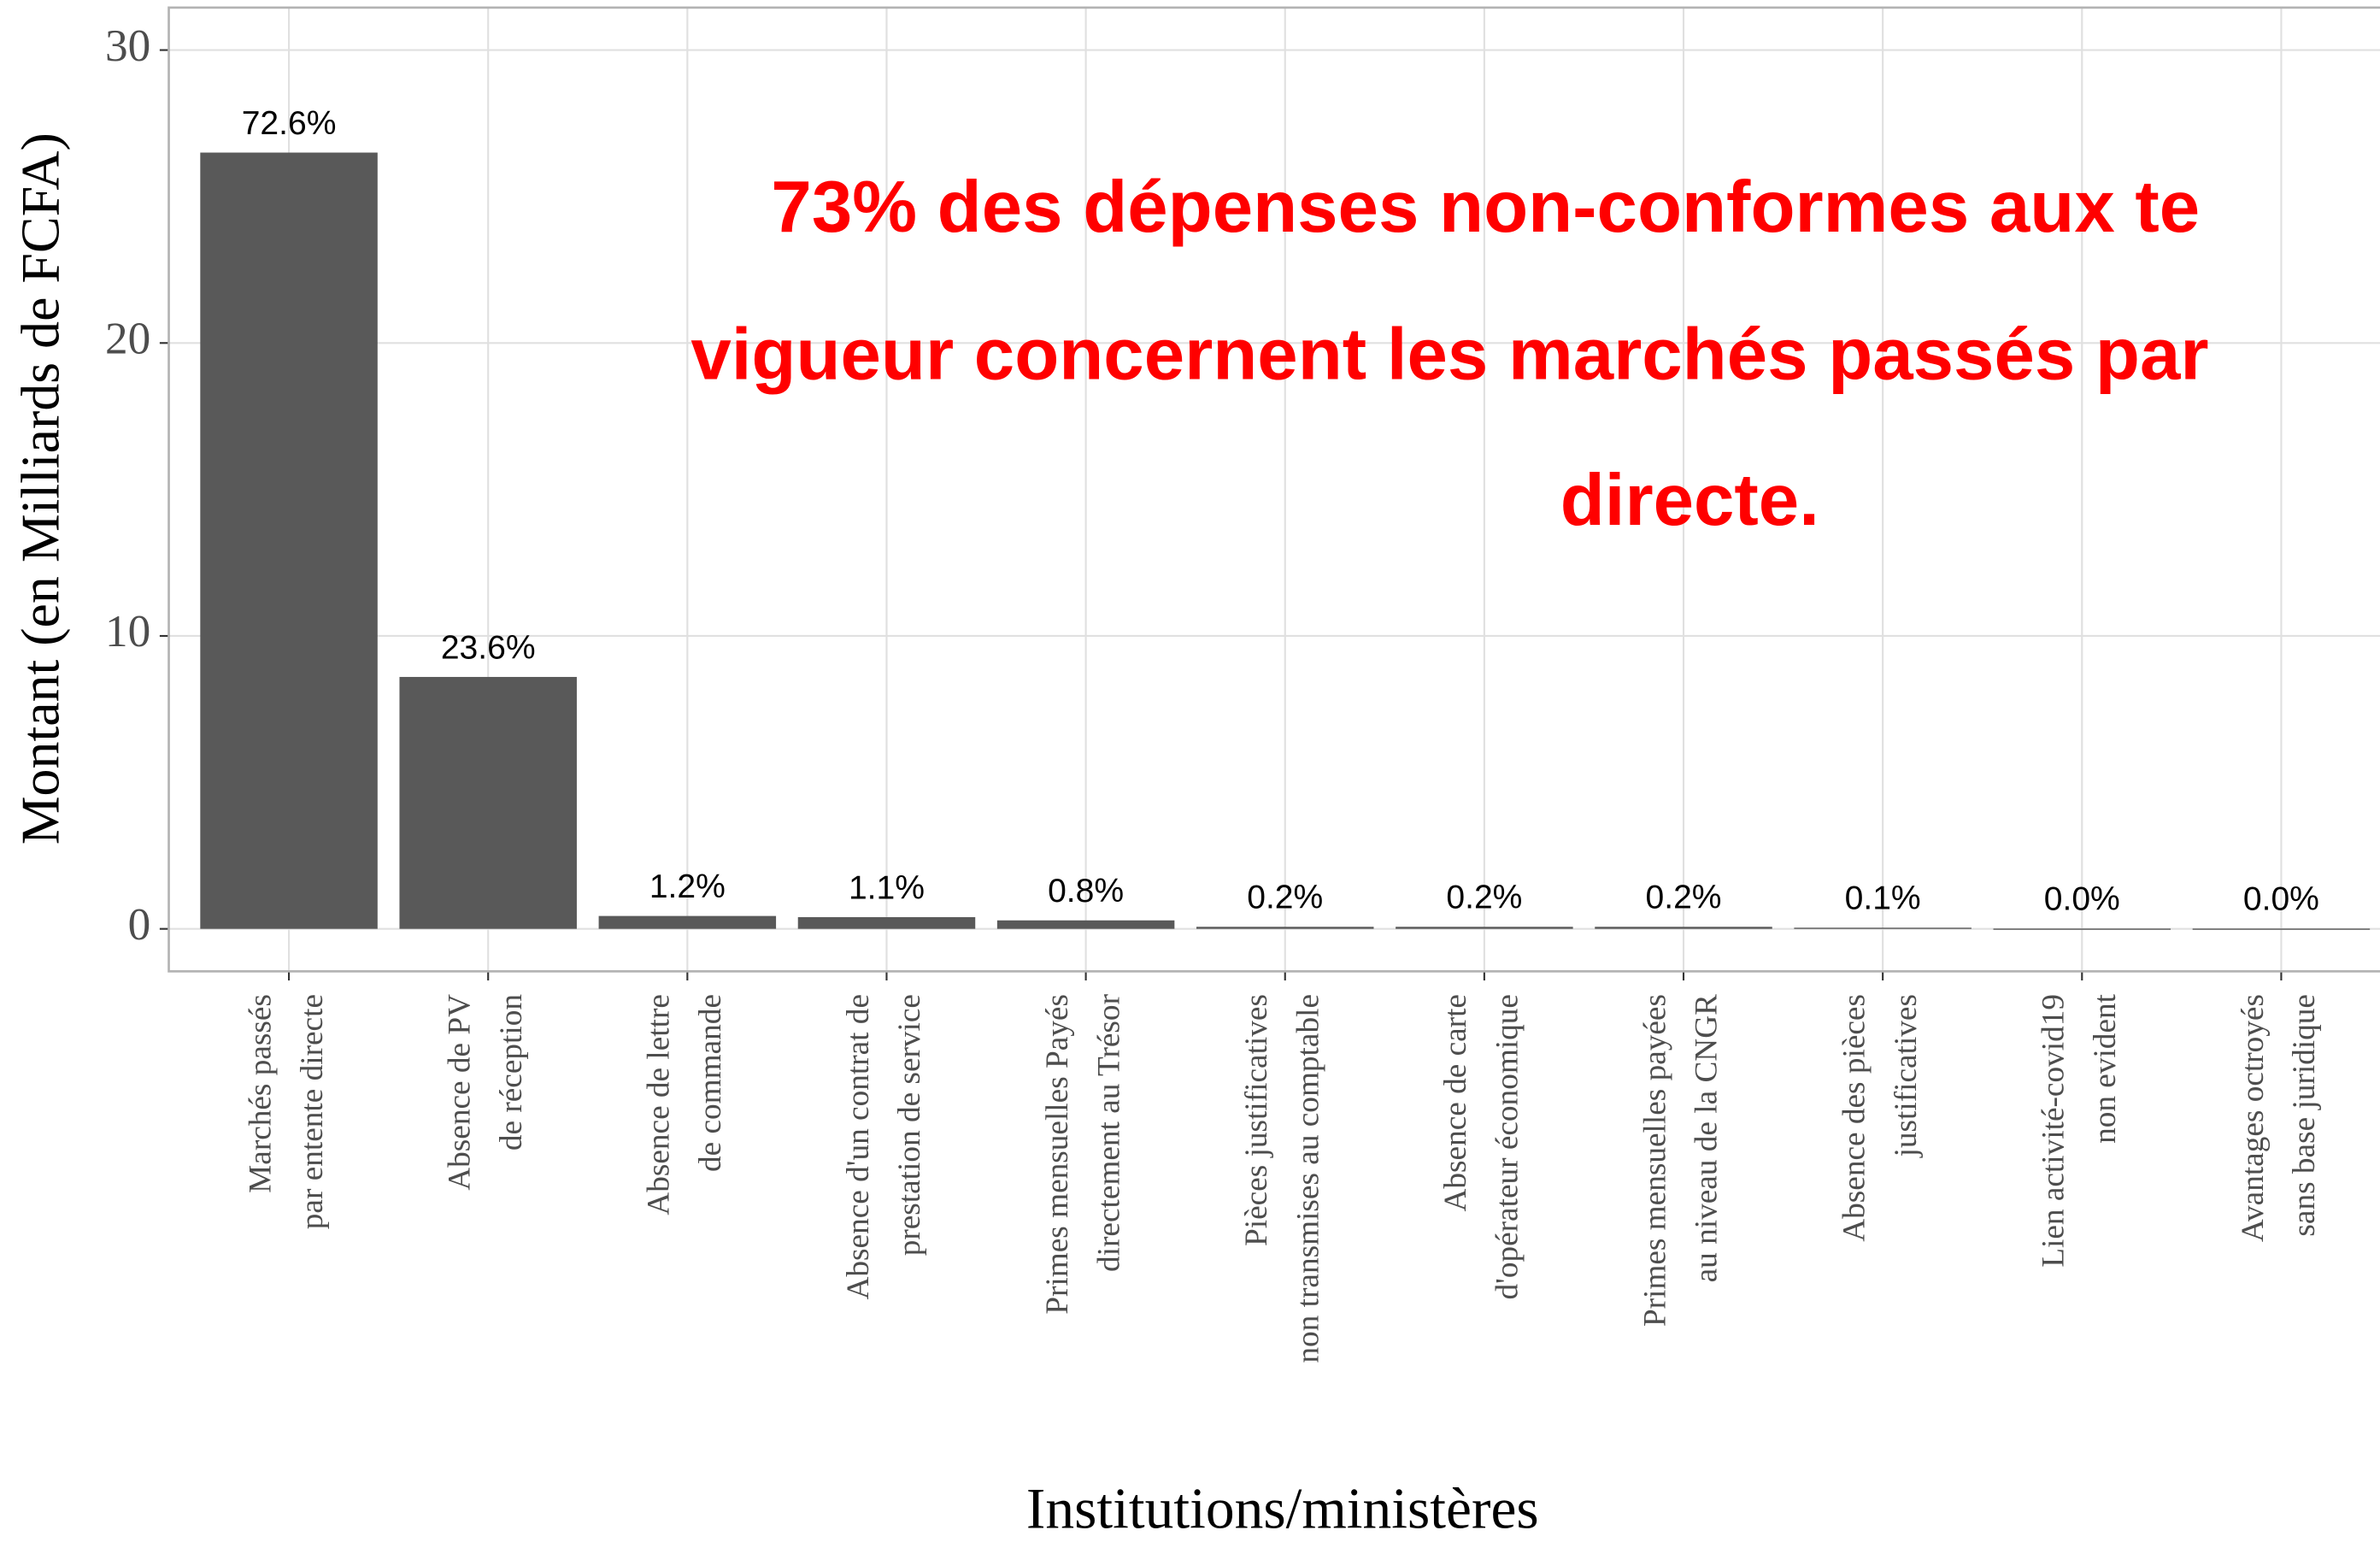 The width and height of the screenshot is (2380, 1542). I want to click on x-tick-label: directement au Trésor, so click(1108, 1132).